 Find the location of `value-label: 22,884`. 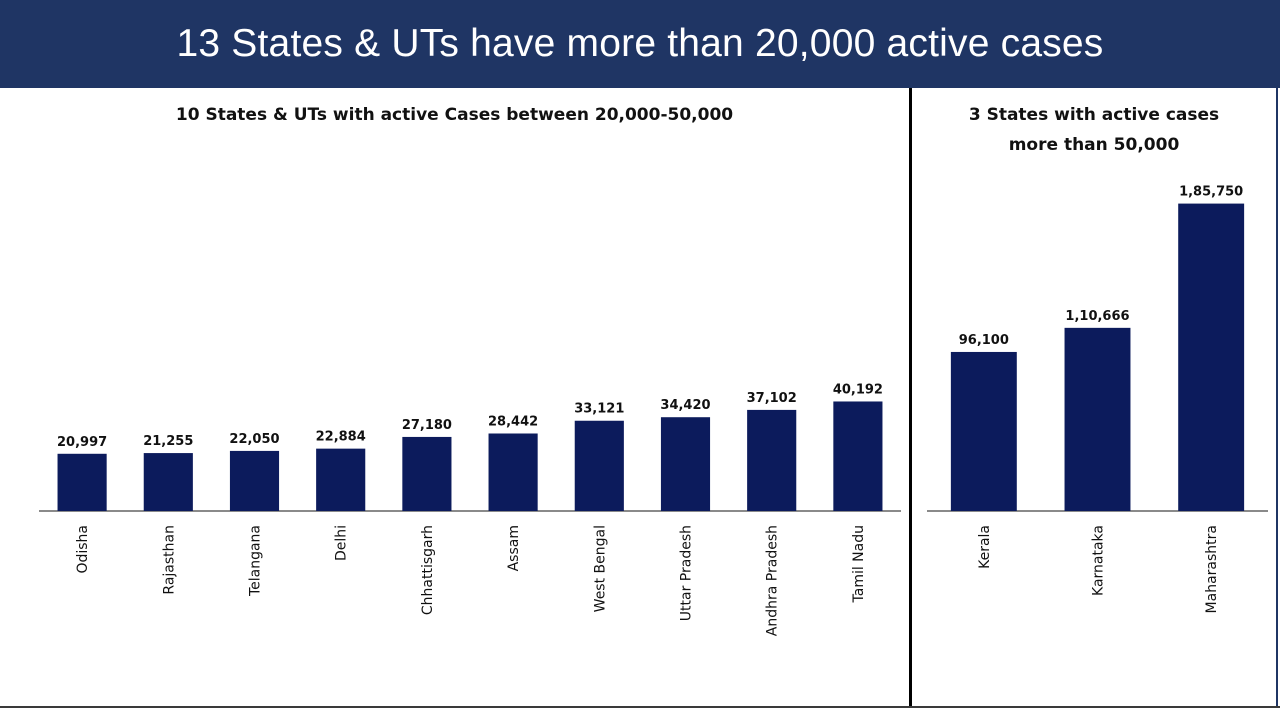

value-label: 22,884 is located at coordinates (341, 437).